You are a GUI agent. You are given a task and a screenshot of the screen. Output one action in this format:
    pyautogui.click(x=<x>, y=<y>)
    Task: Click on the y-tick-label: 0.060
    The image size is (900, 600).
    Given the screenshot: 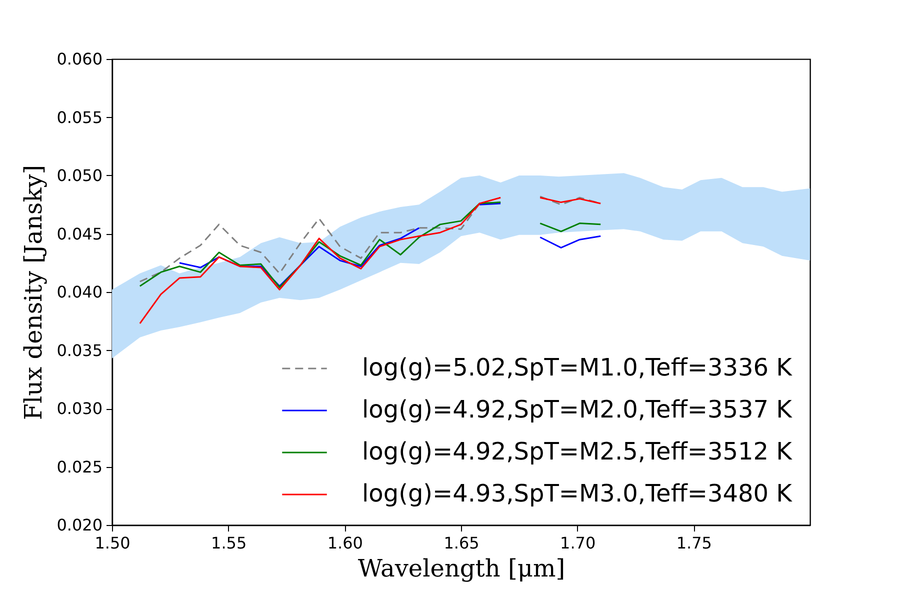 What is the action you would take?
    pyautogui.click(x=79, y=59)
    